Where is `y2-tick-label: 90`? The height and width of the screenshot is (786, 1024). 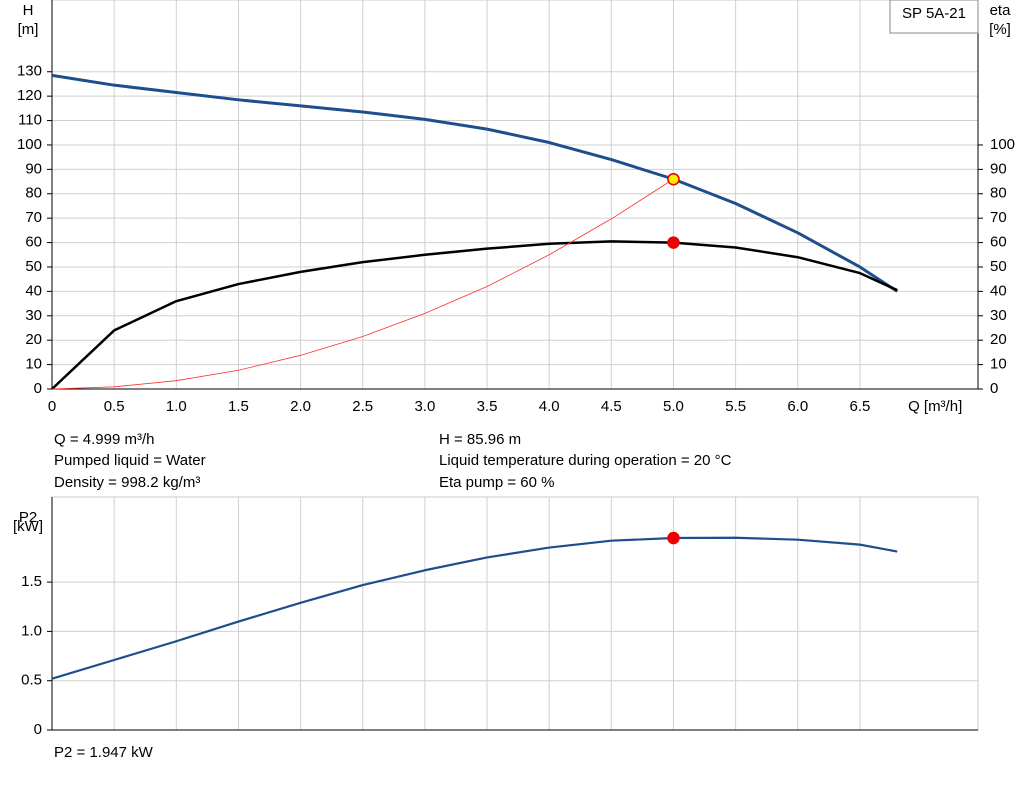 y2-tick-label: 90 is located at coordinates (998, 168).